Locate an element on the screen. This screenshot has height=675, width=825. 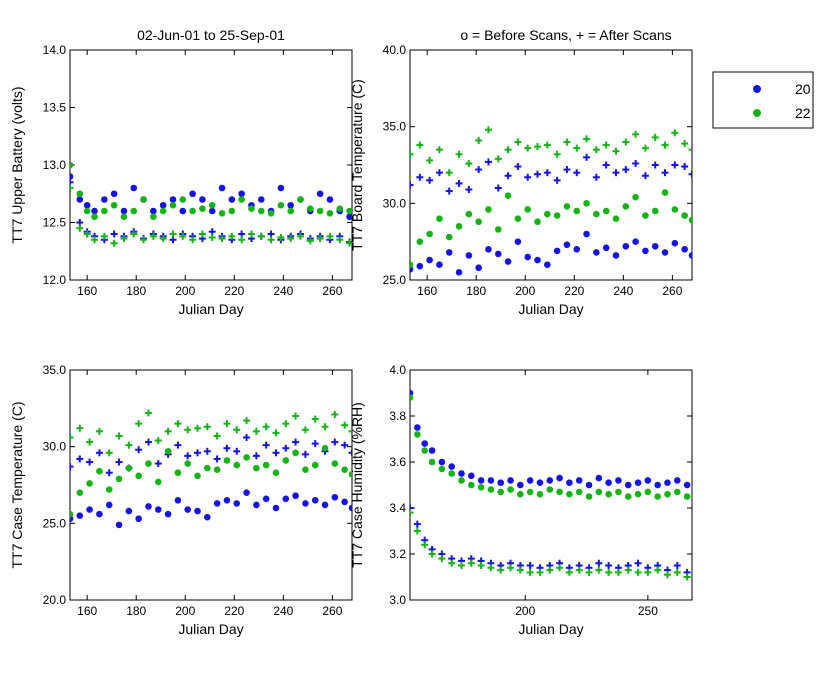
y-tick-label: 3.0 is located at coordinates (397, 600).